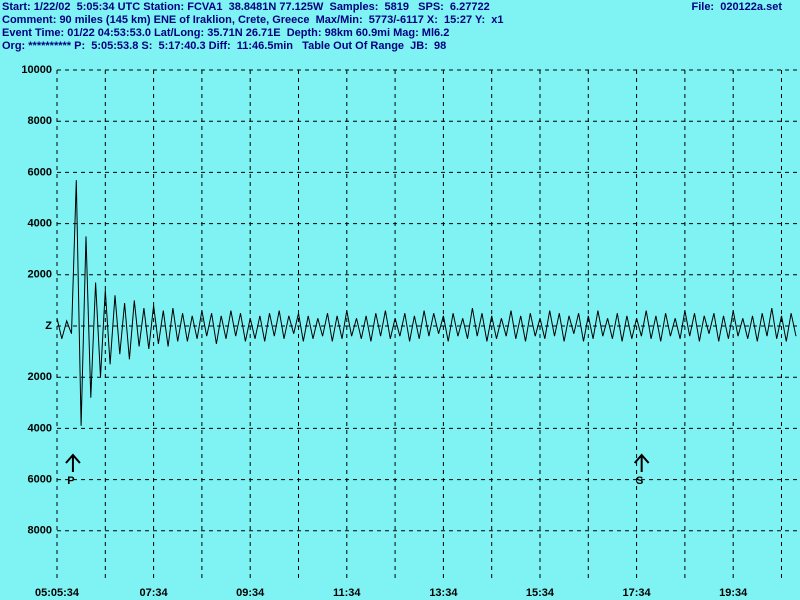 The width and height of the screenshot is (800, 600). Describe the element at coordinates (57, 593) in the screenshot. I see `x-tick-label: 05:05:34` at that location.